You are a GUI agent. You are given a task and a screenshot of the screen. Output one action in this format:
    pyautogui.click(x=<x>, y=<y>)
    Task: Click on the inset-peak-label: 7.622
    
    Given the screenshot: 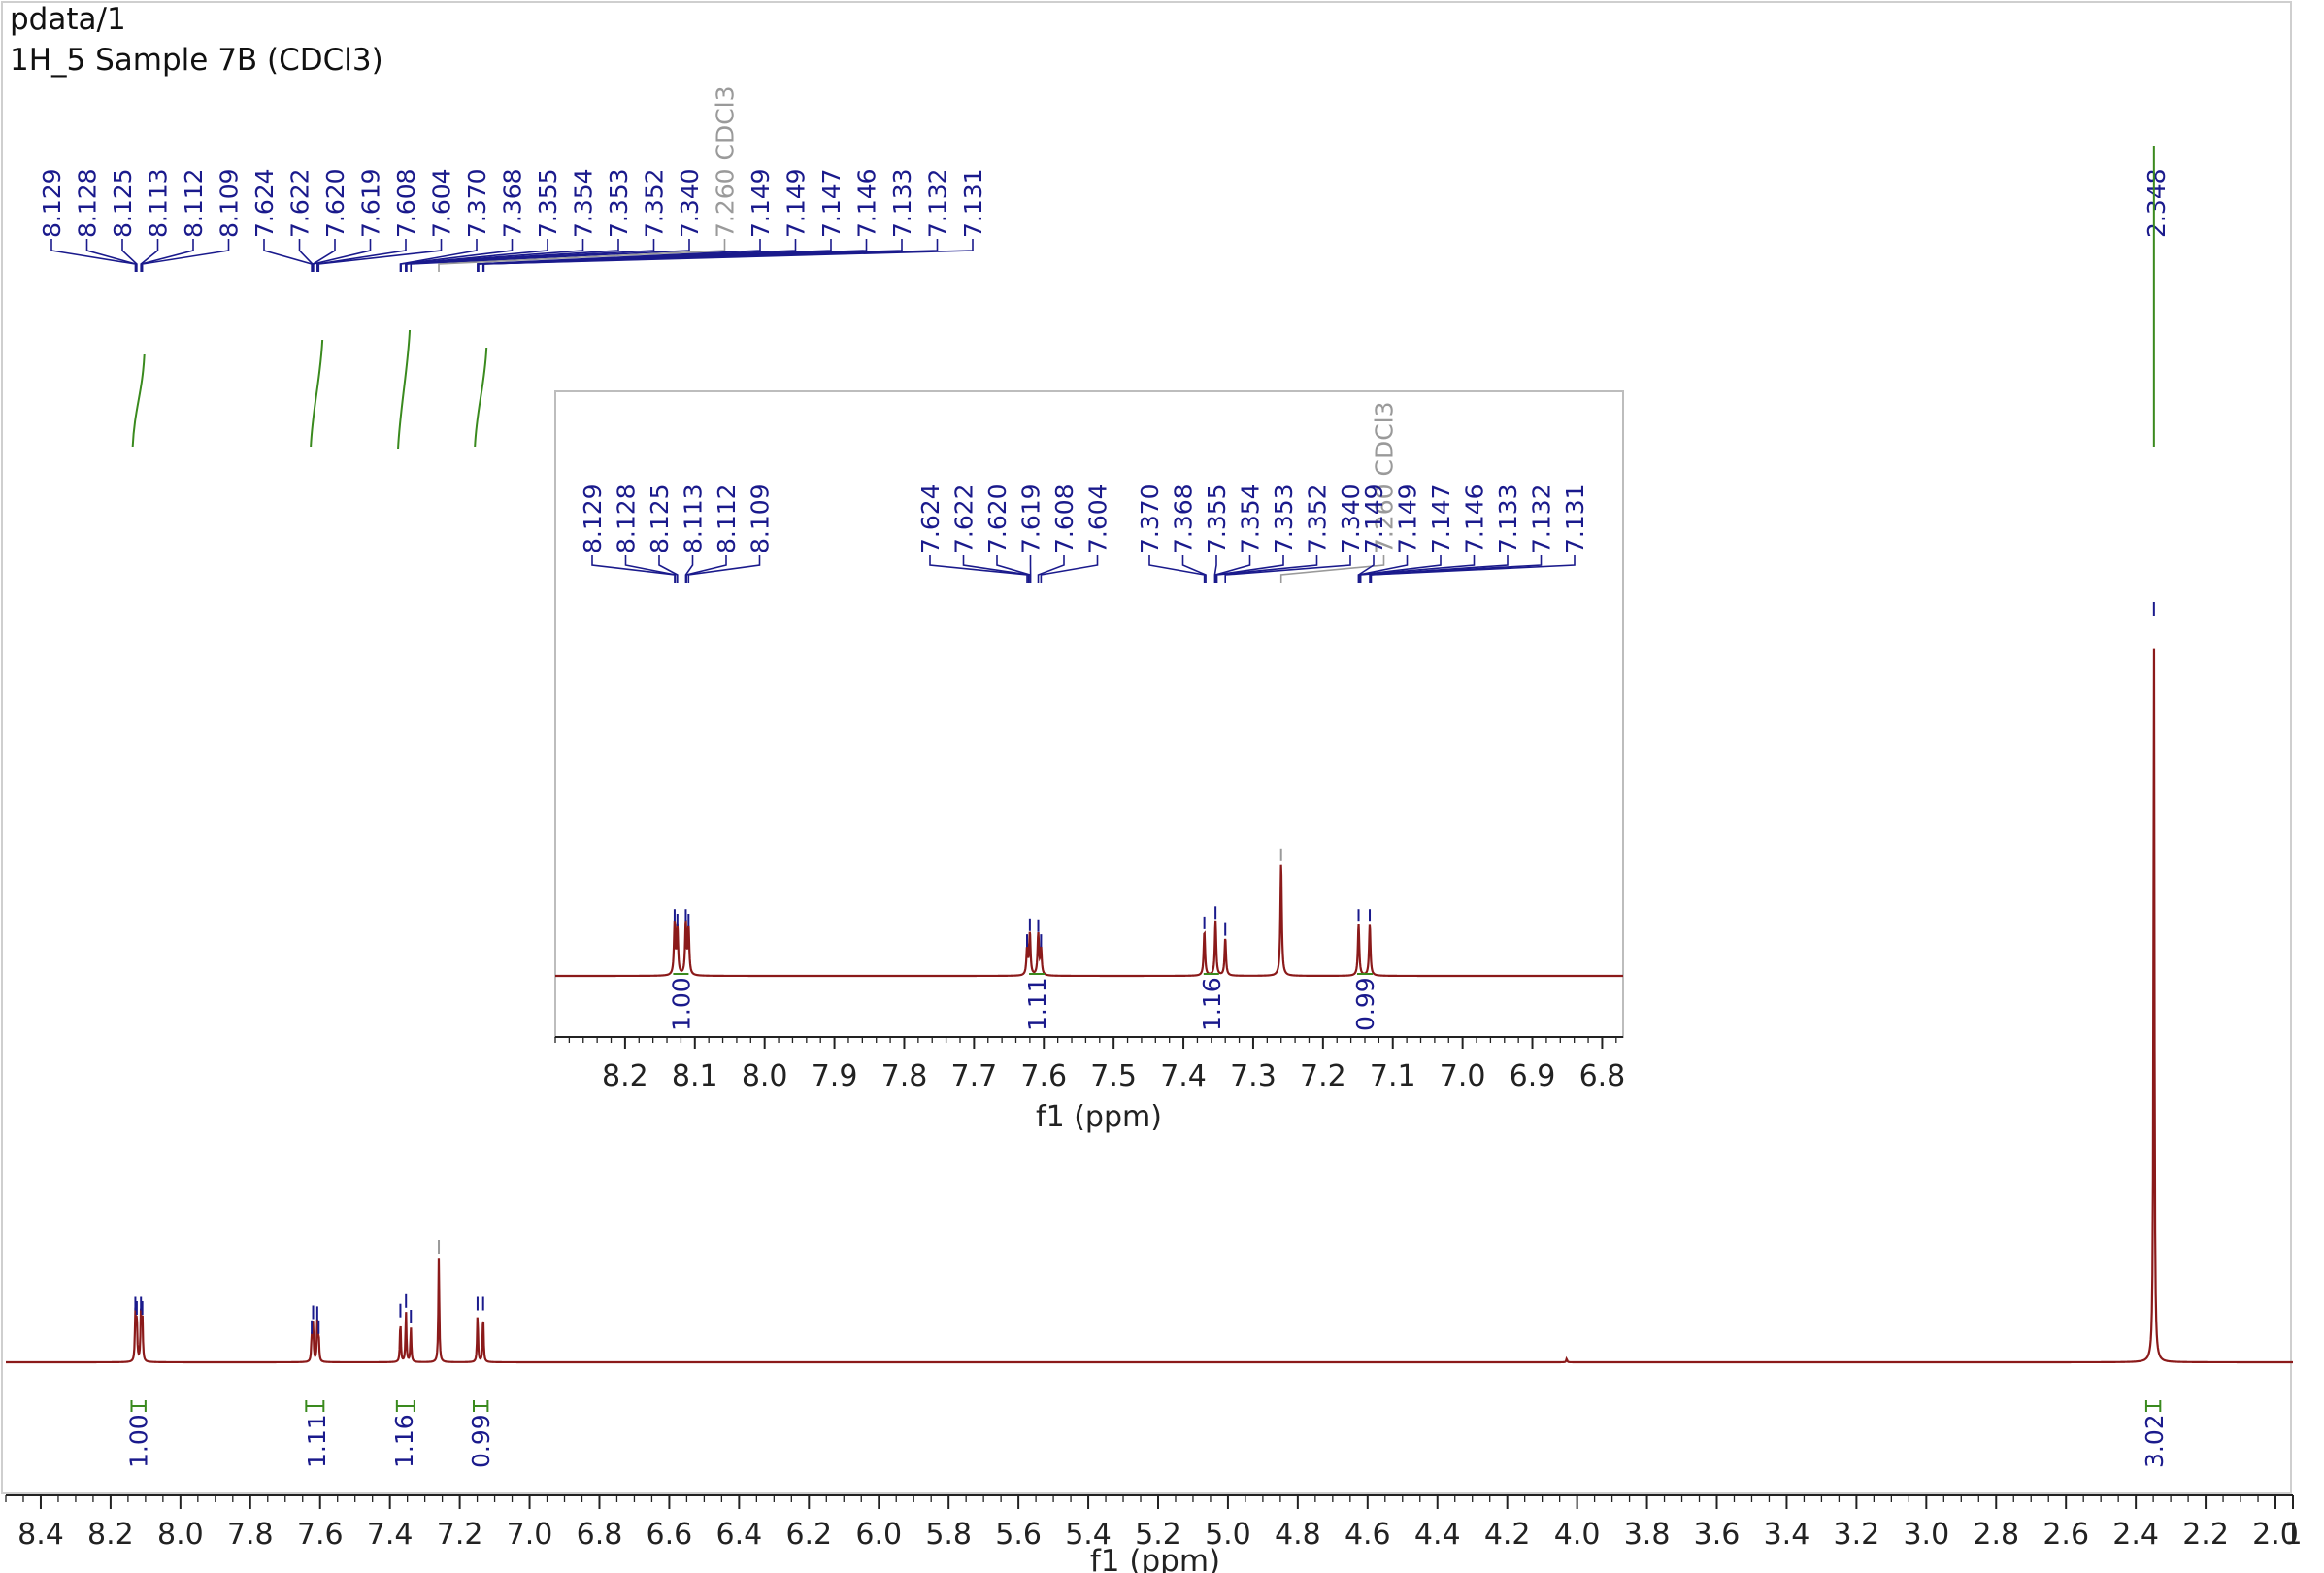 What is the action you would take?
    pyautogui.click(x=964, y=518)
    